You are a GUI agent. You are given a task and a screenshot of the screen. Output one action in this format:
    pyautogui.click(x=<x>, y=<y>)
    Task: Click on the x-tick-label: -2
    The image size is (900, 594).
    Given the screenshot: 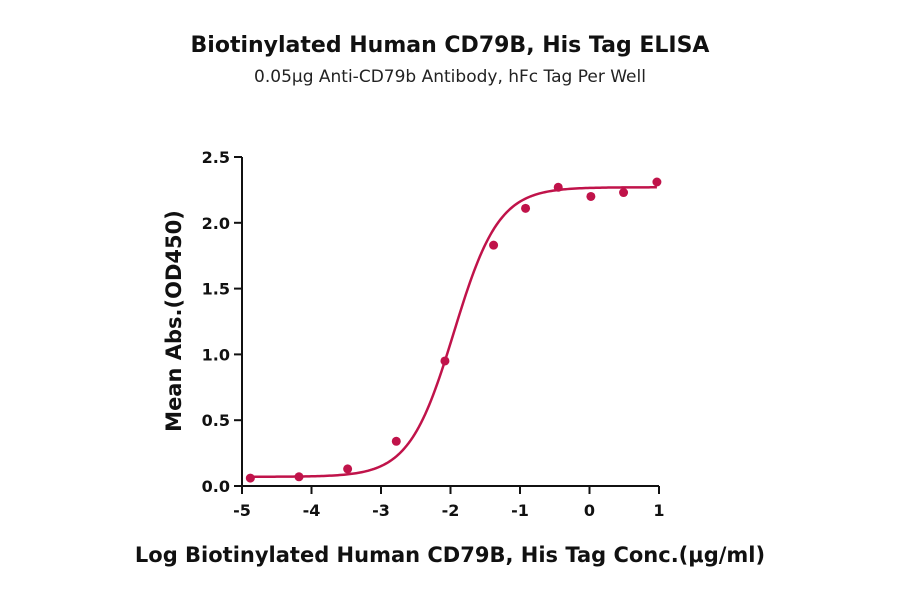 What is the action you would take?
    pyautogui.click(x=451, y=510)
    